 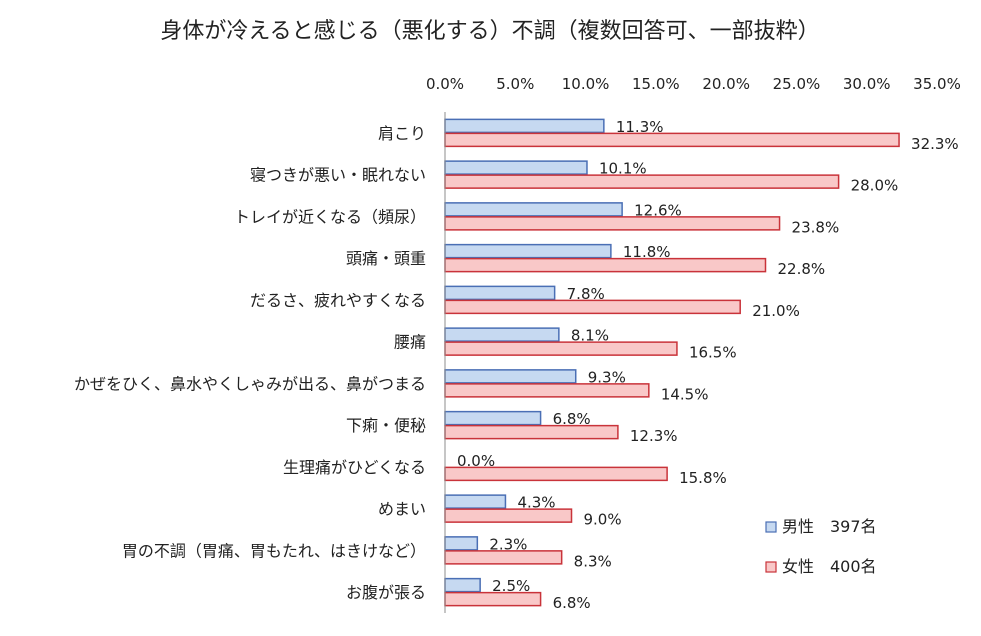 I want to click on legend-swatch-male, so click(x=771, y=527).